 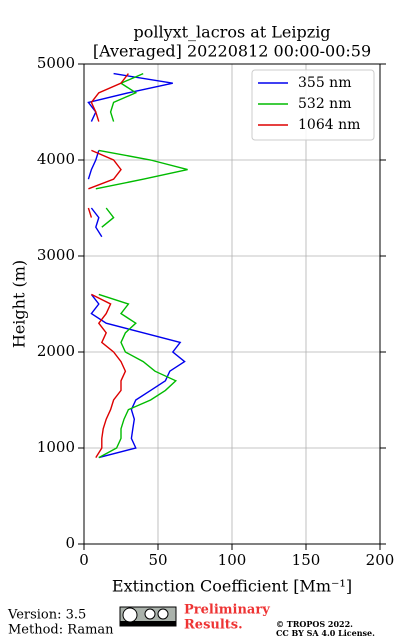 I want to click on legend-label: 1064 nm, so click(x=329, y=125).